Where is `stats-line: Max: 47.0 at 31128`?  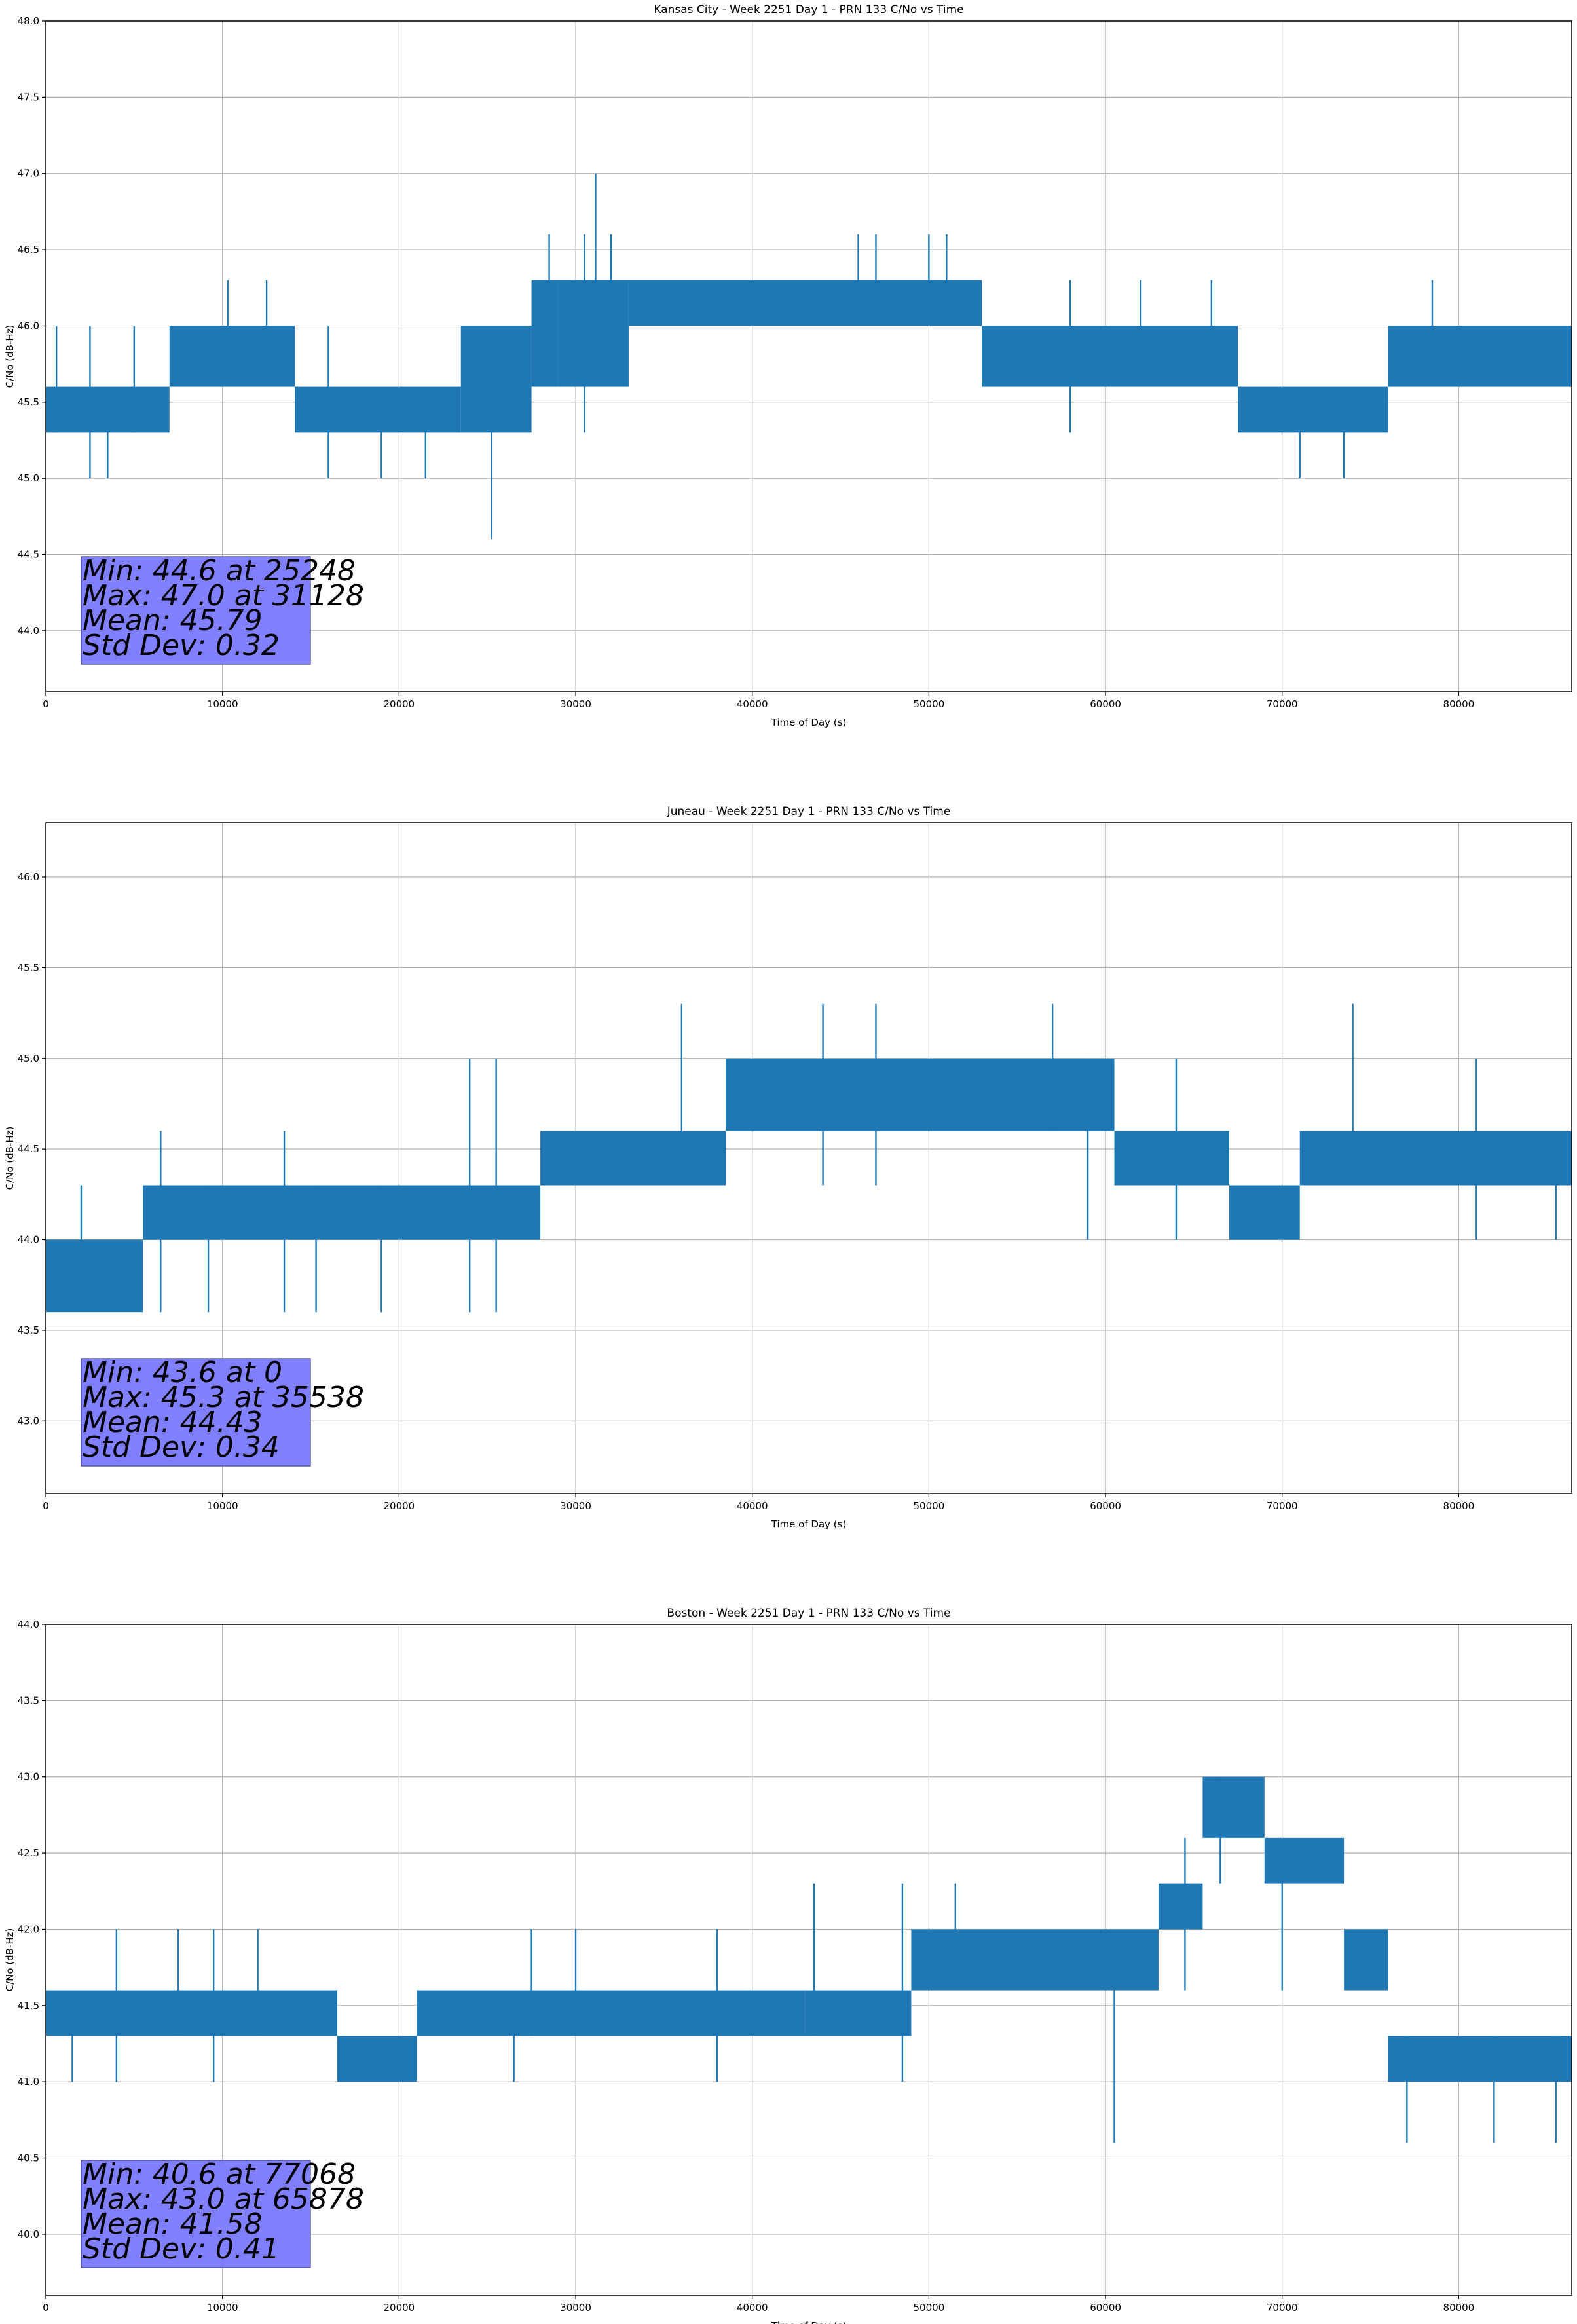
stats-line: Max: 47.0 at 31128 is located at coordinates (223, 595).